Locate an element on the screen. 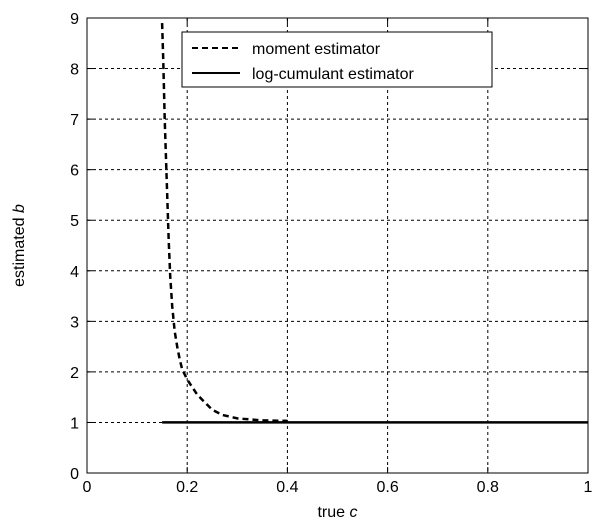 The height and width of the screenshot is (528, 597). y-tick-label: 5 is located at coordinates (74, 221).